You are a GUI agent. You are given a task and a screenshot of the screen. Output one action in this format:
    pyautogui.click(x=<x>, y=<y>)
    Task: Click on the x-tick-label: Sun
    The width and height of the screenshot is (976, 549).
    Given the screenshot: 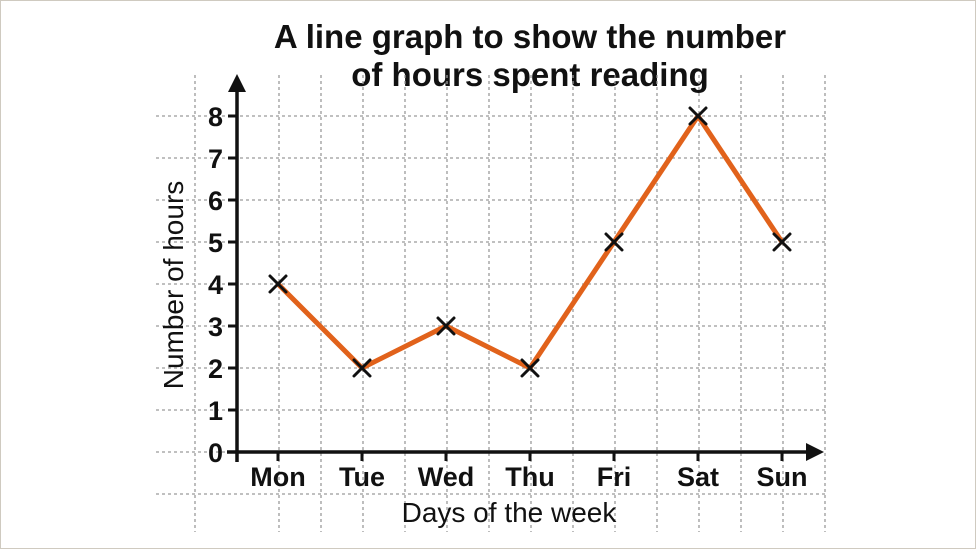 What is the action you would take?
    pyautogui.click(x=782, y=477)
    